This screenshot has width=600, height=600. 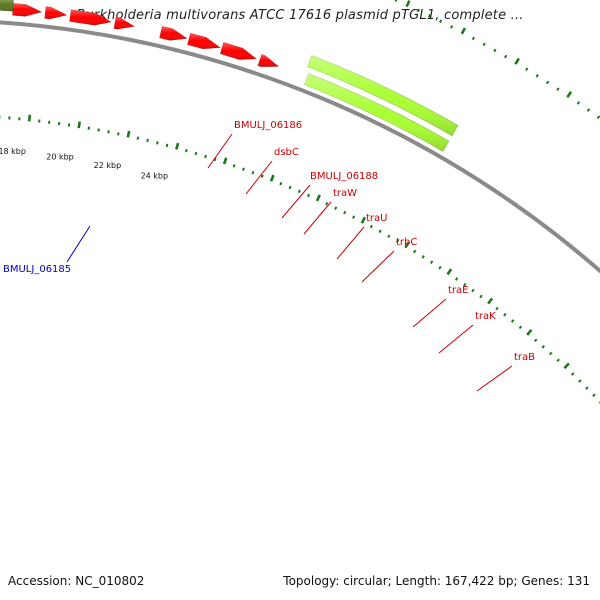 What do you see at coordinates (376, 218) in the screenshot?
I see `gene-label: traU` at bounding box center [376, 218].